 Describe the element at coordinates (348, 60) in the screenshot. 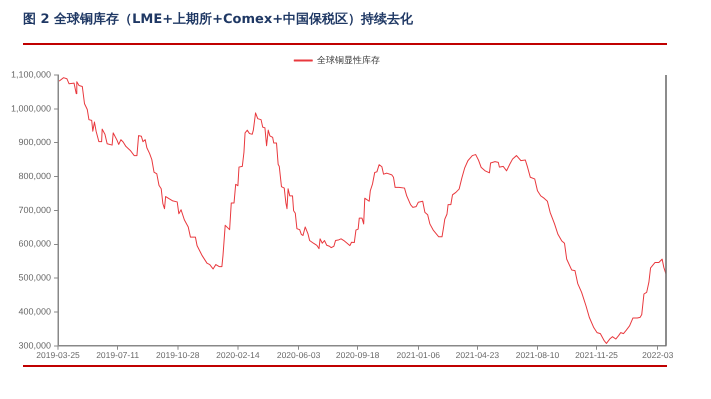

I see `legend-label: 全球铜显性库存` at that location.